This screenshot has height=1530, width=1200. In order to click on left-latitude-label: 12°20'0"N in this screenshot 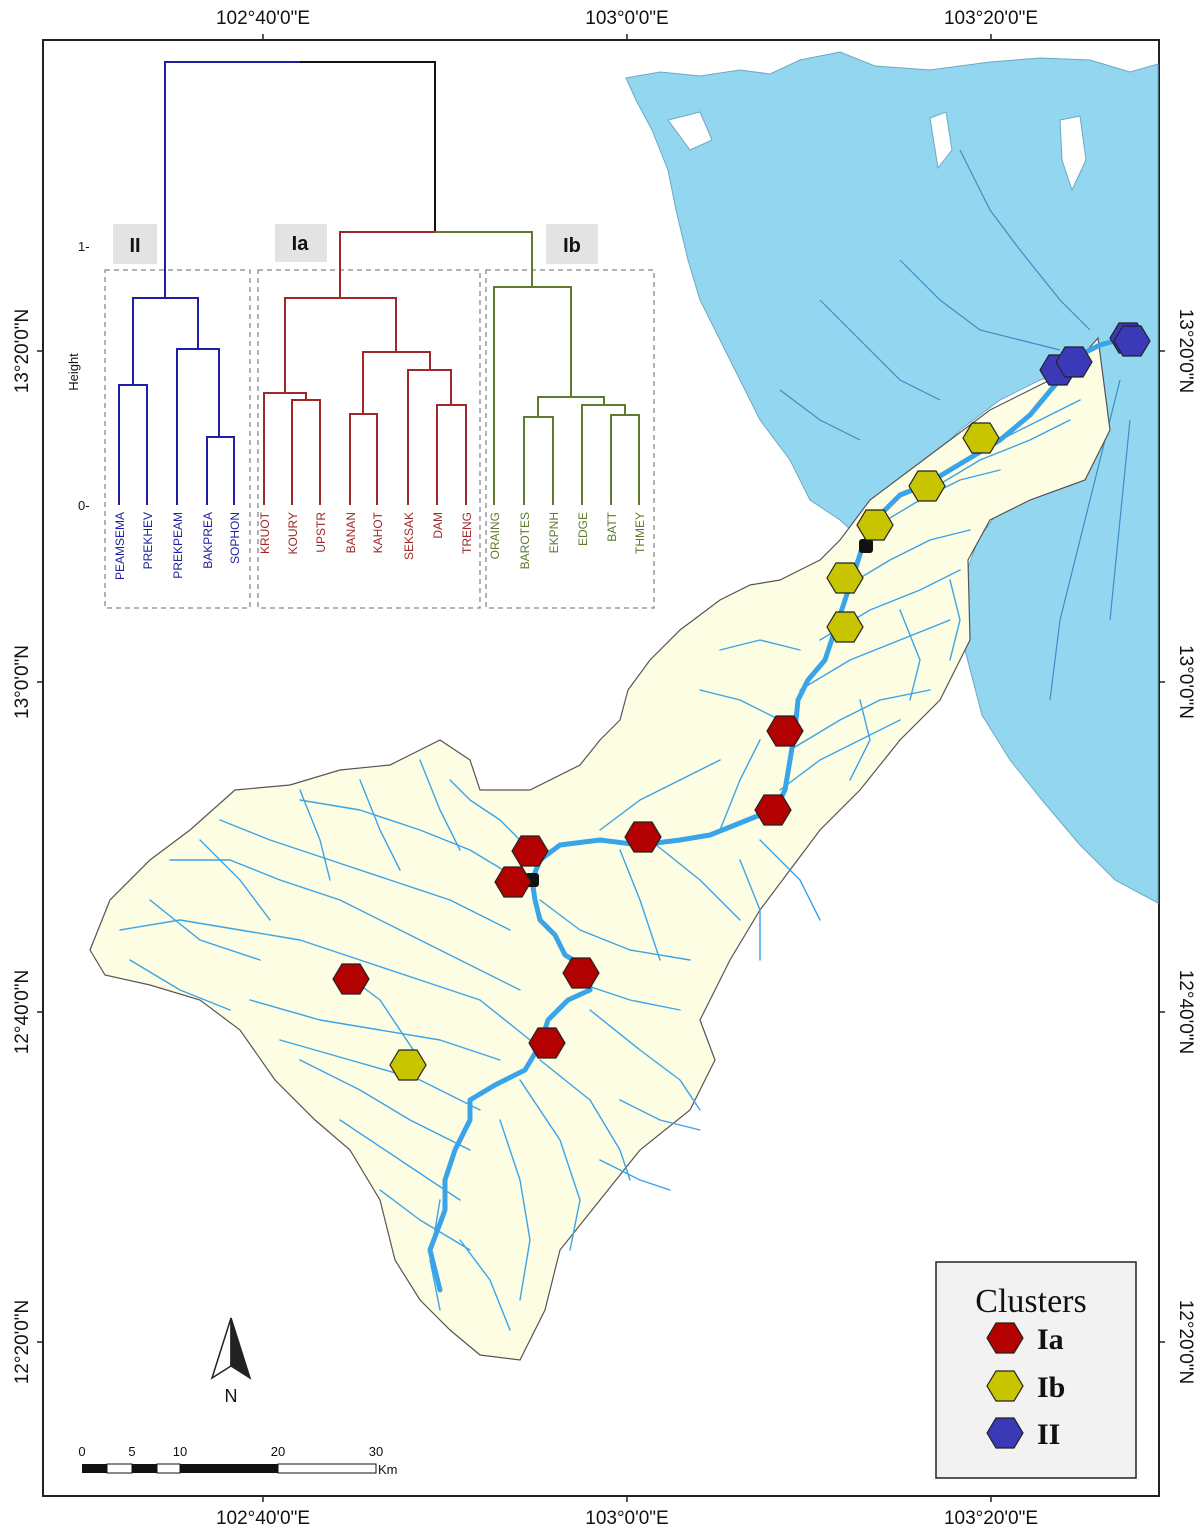, I will do `click(22, 1342)`.